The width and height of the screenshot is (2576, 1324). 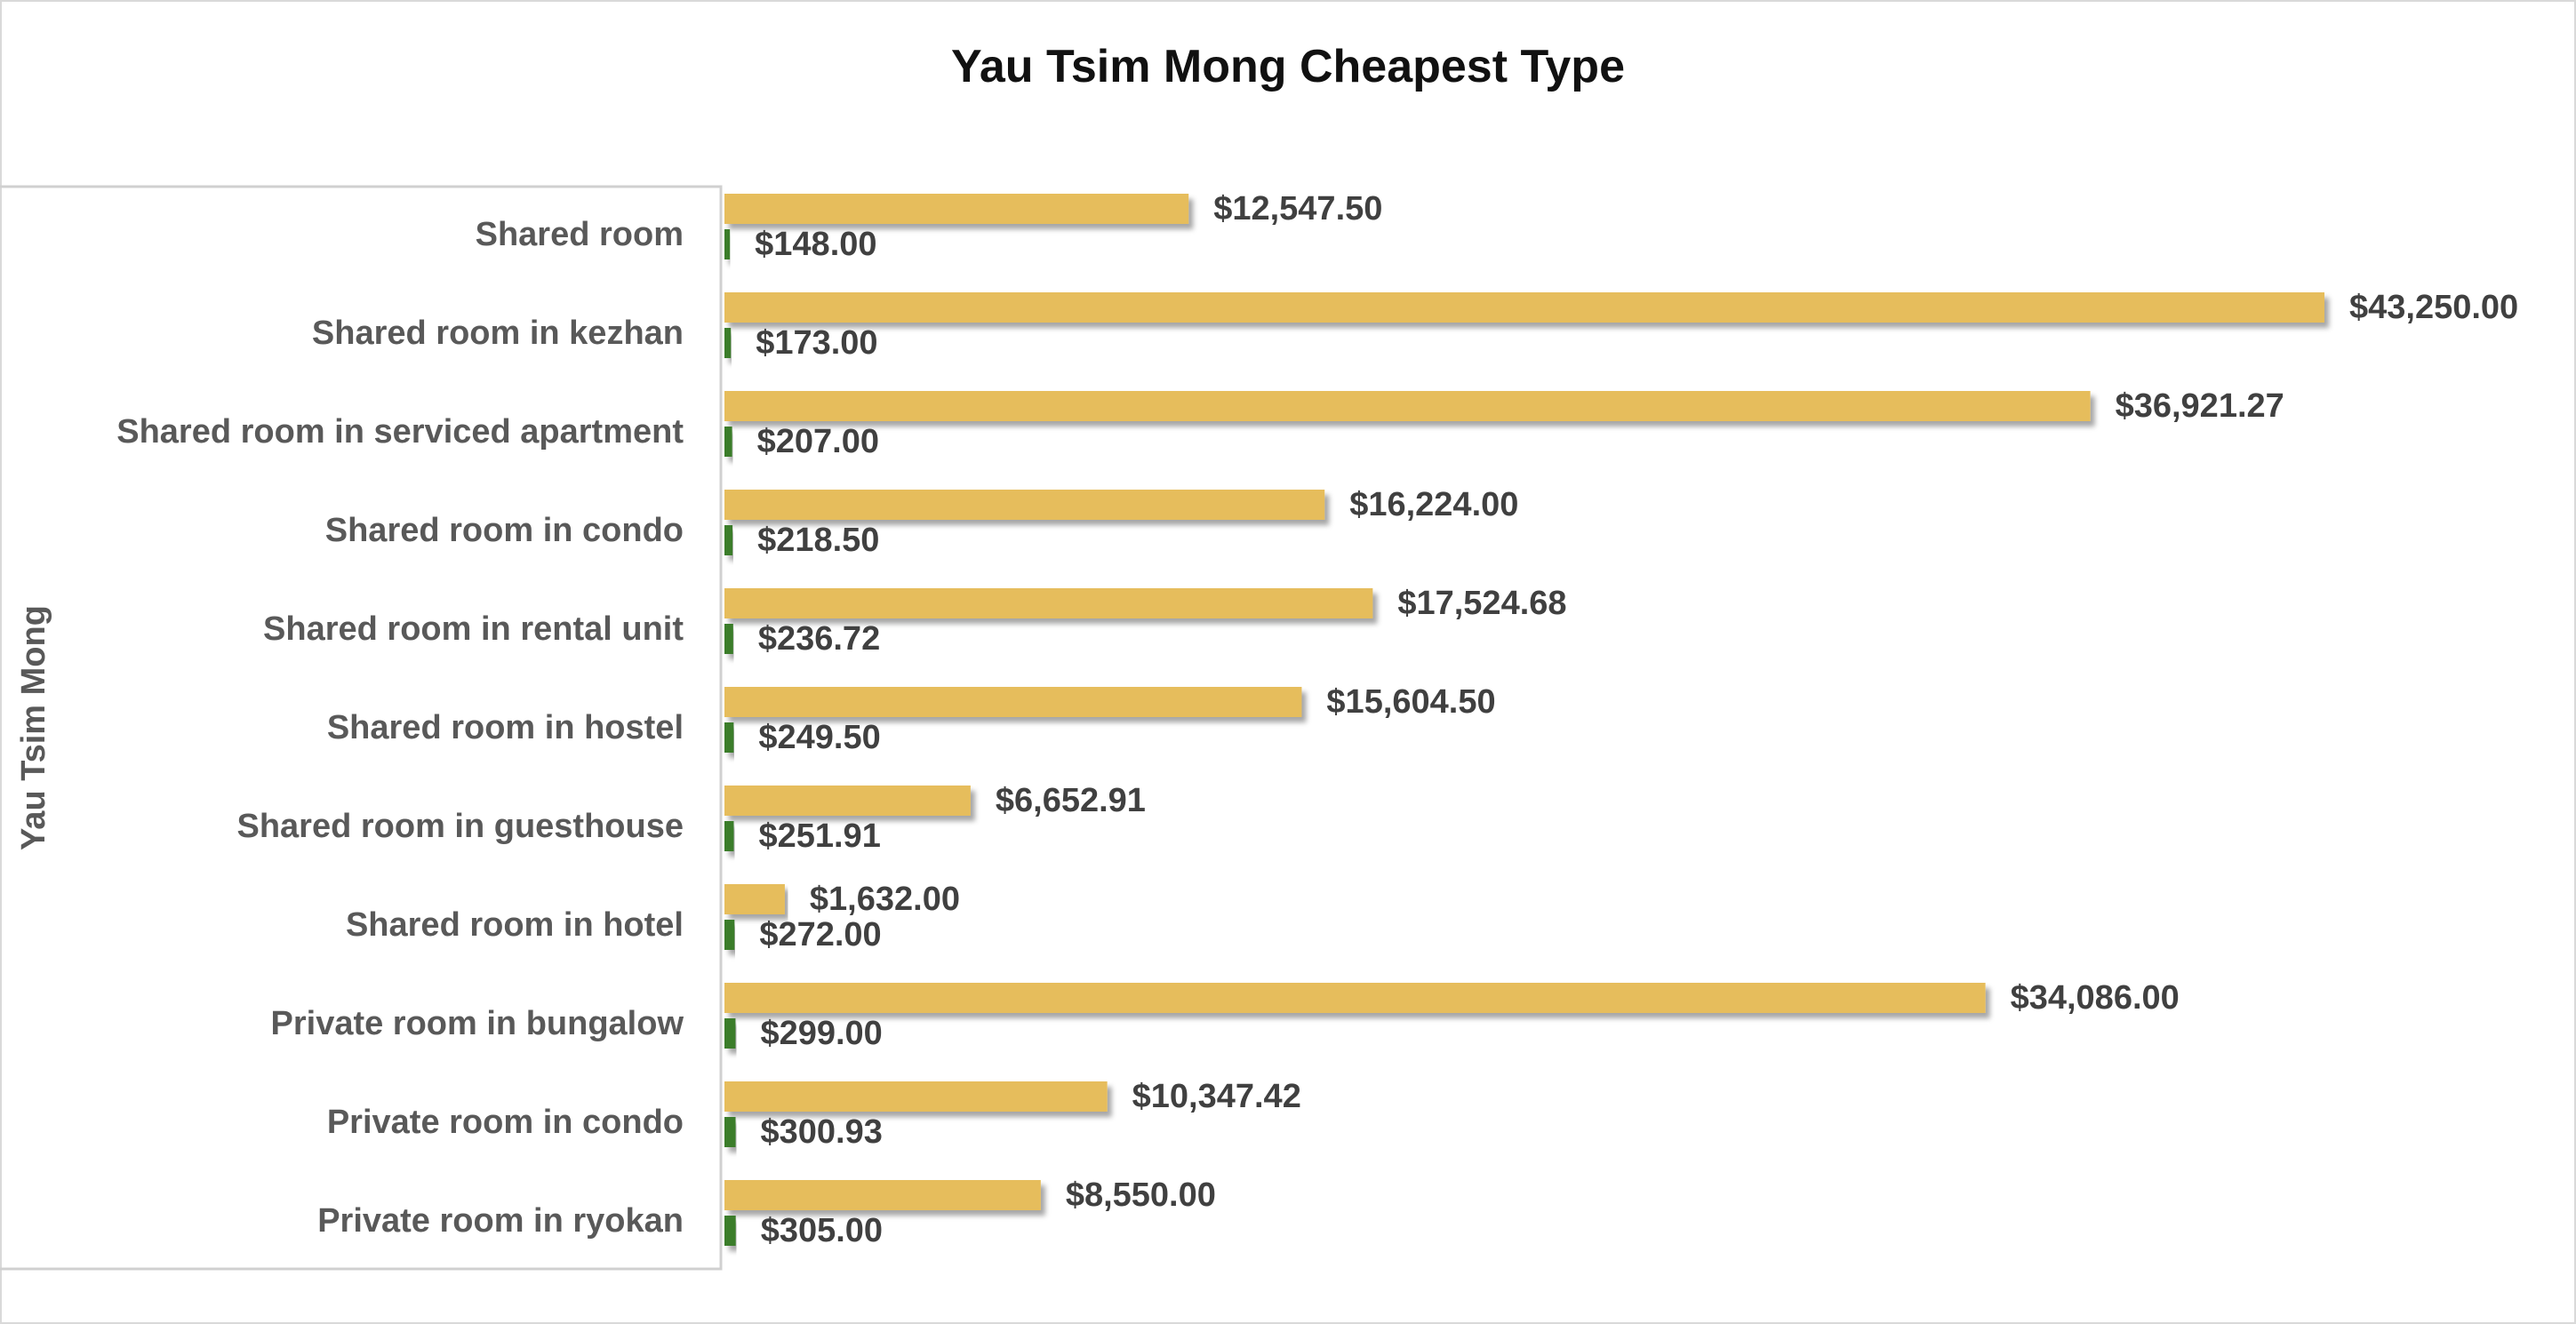 I want to click on data-label-s1-2: $207.00, so click(x=818, y=441).